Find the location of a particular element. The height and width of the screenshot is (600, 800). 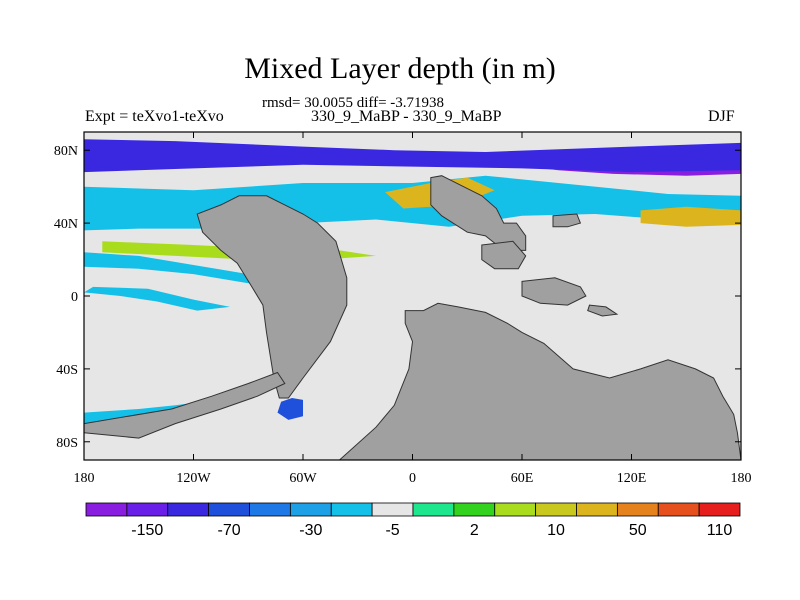

stats-label: rmsd= 30.0055 diff= -3.71938 is located at coordinates (353, 103).